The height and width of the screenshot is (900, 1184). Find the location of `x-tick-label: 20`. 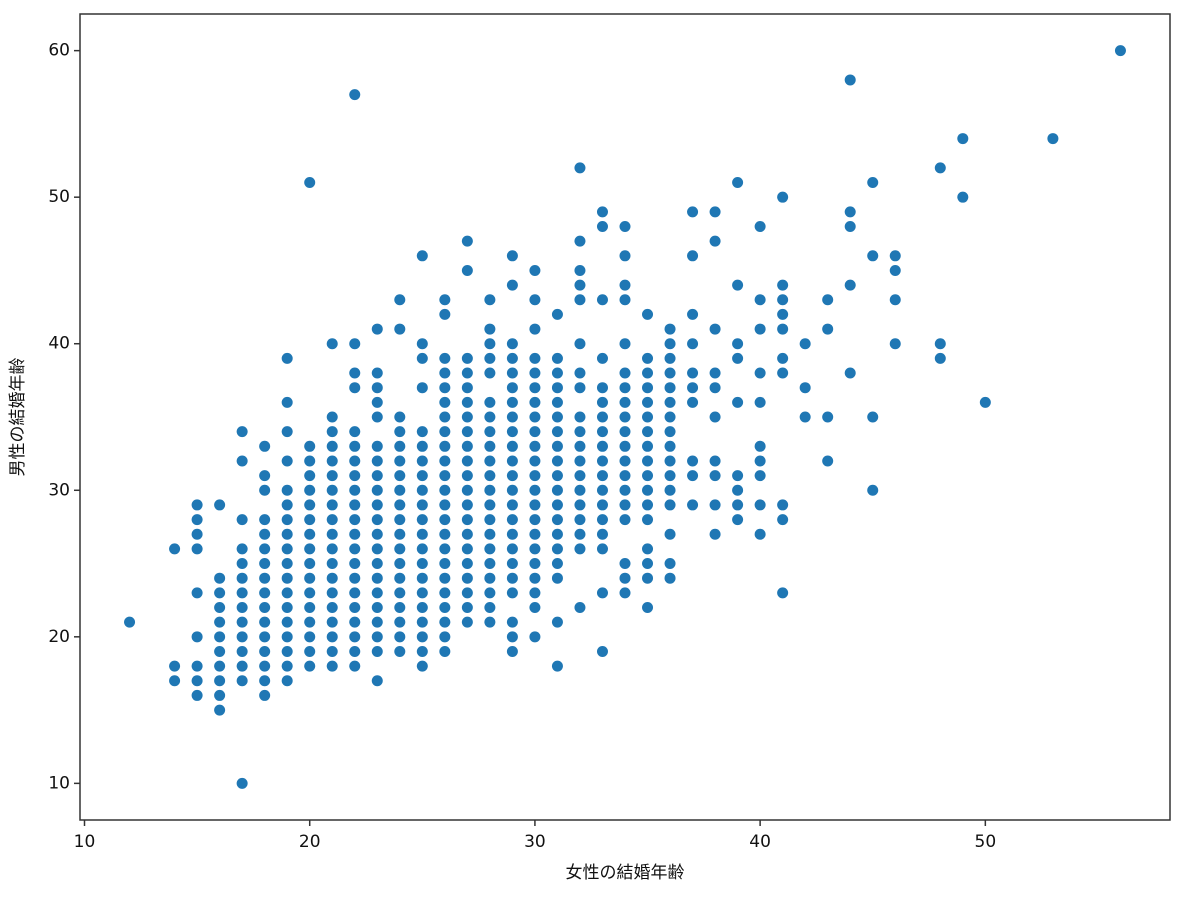

x-tick-label: 20 is located at coordinates (310, 842).